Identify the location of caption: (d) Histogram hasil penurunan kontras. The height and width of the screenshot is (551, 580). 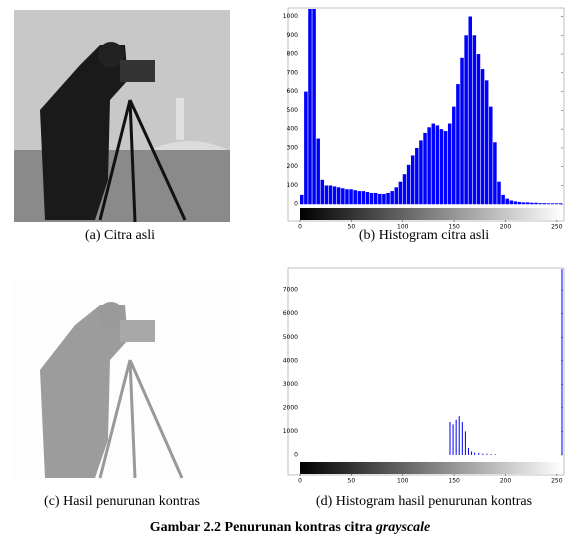
(424, 501).